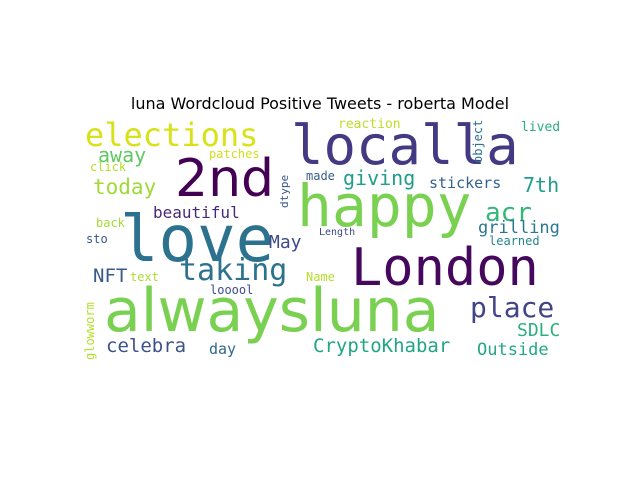  I want to click on cloud-word: localla, so click(405, 146).